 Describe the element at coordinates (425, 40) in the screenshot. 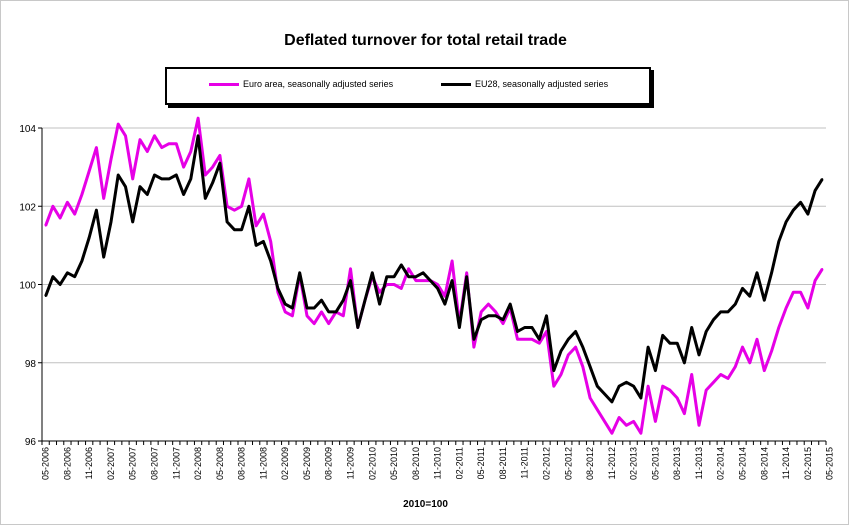

I see `chart-title: Deflated turnover for total retail trade` at that location.